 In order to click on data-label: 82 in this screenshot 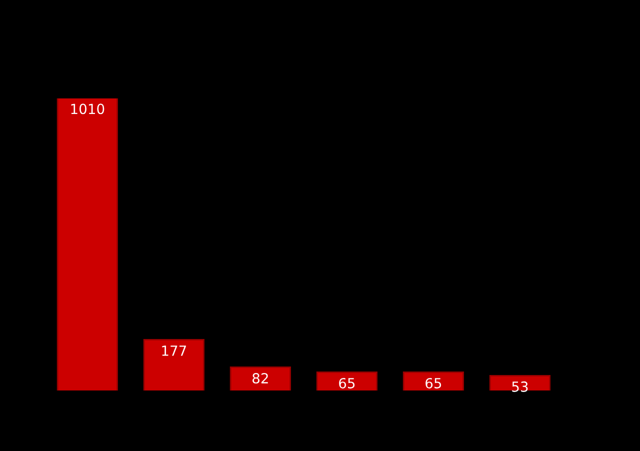, I will do `click(260, 378)`.